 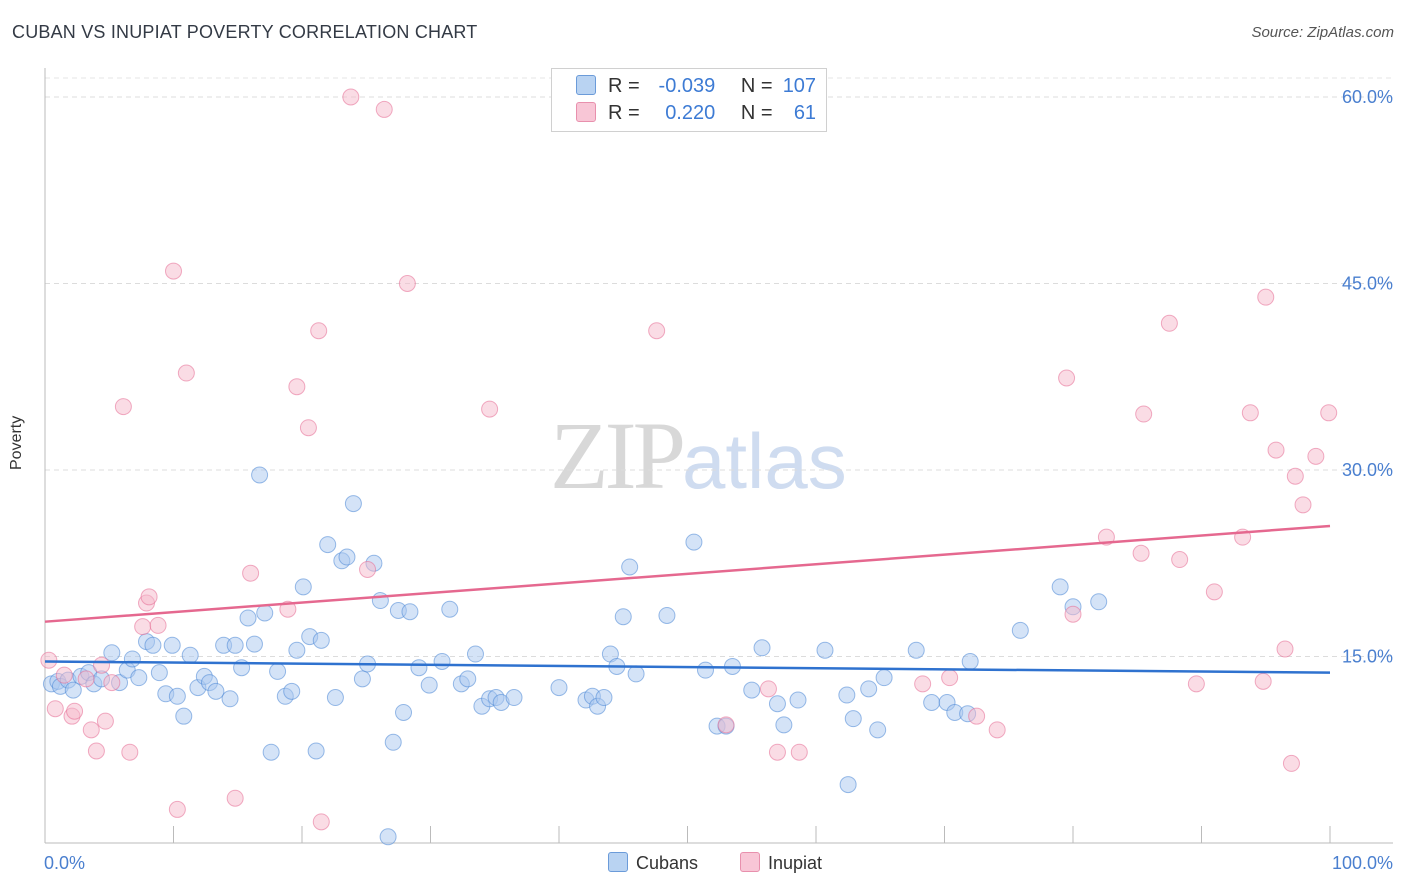 I want to click on bottom-legend-cubans-label: Cubans, so click(x=667, y=863).